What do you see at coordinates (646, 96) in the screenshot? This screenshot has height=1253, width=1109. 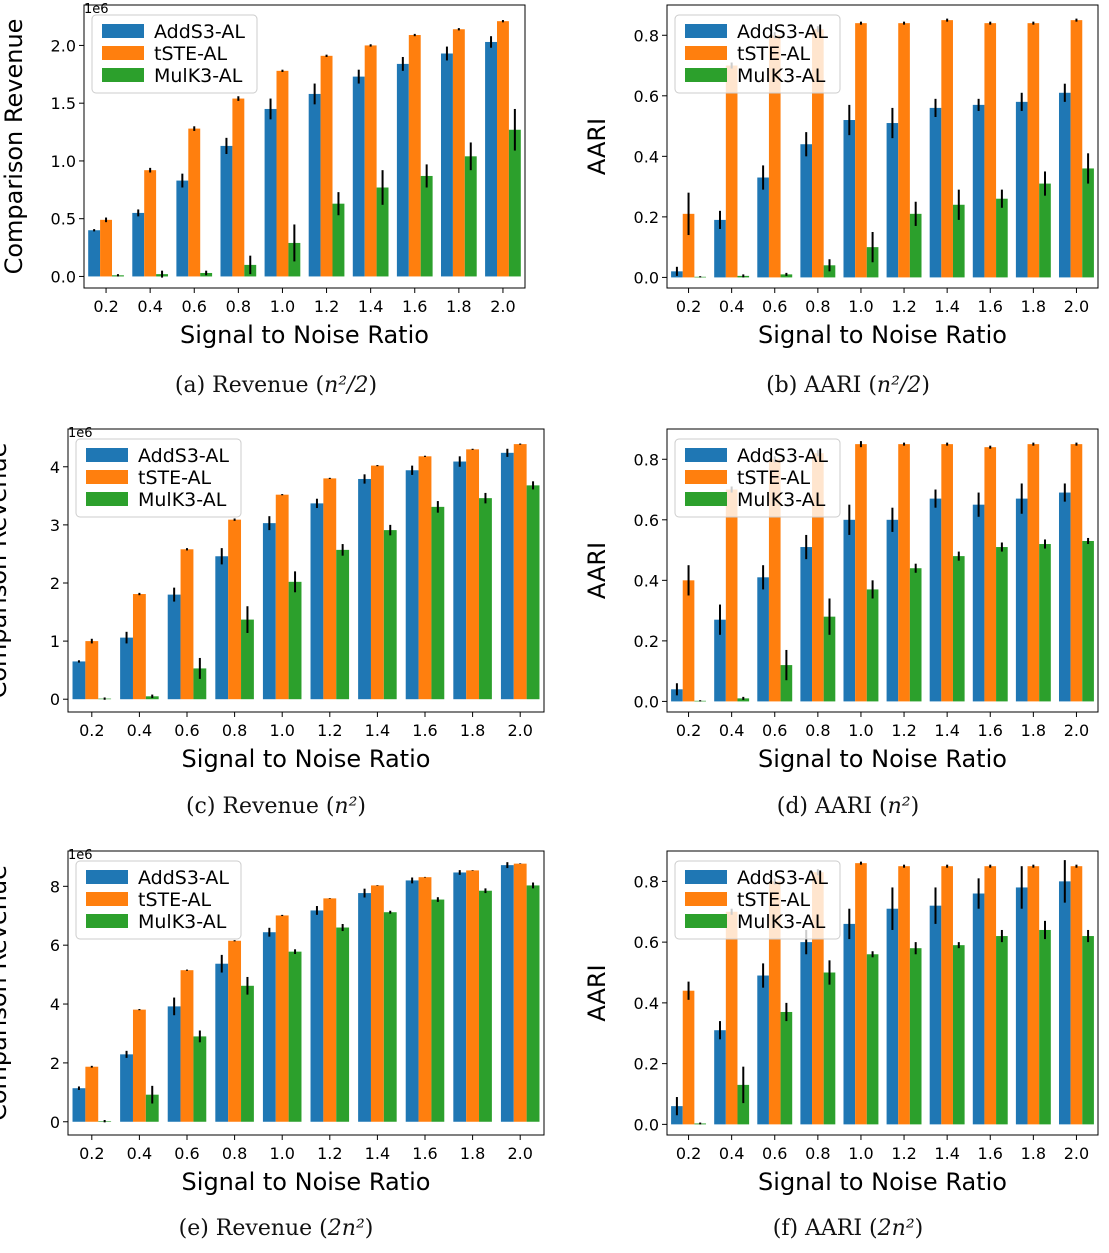 I see `y-tick-label: 0.6` at bounding box center [646, 96].